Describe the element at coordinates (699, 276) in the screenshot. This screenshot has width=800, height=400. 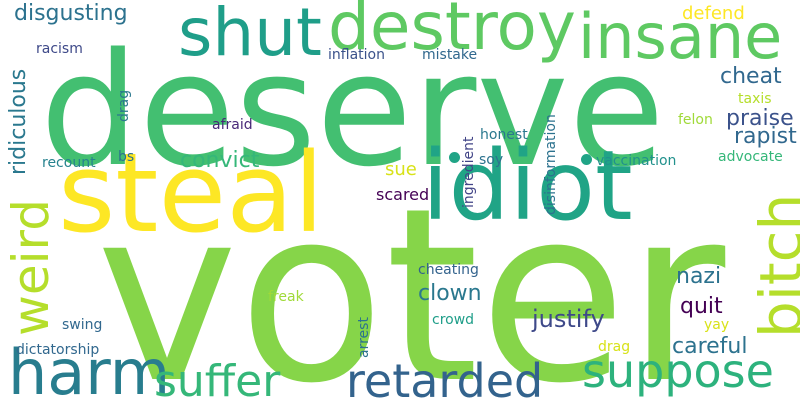
I see `word-nazi: nazi` at that location.